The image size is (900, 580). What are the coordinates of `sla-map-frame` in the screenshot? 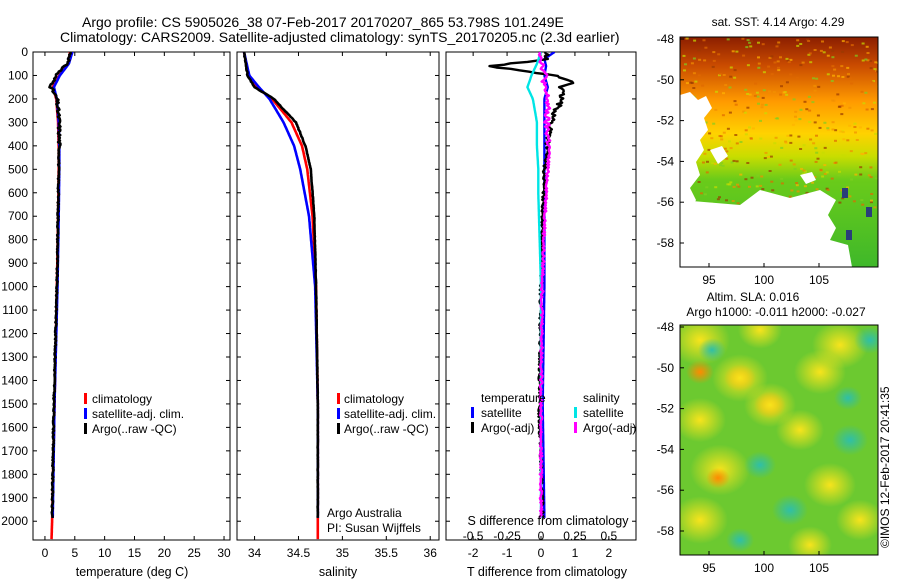 It's located at (779, 440).